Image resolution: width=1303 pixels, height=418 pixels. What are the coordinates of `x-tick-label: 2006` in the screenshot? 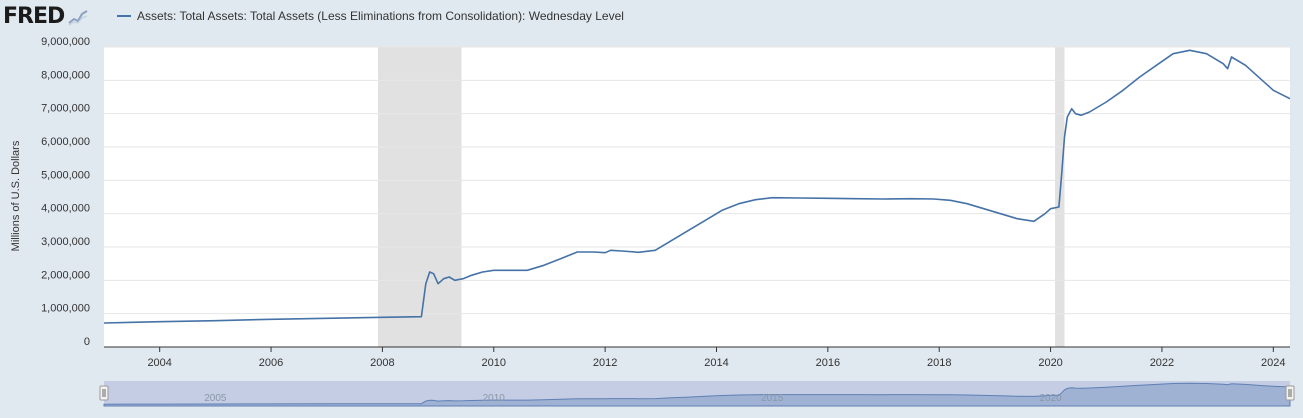 It's located at (271, 363).